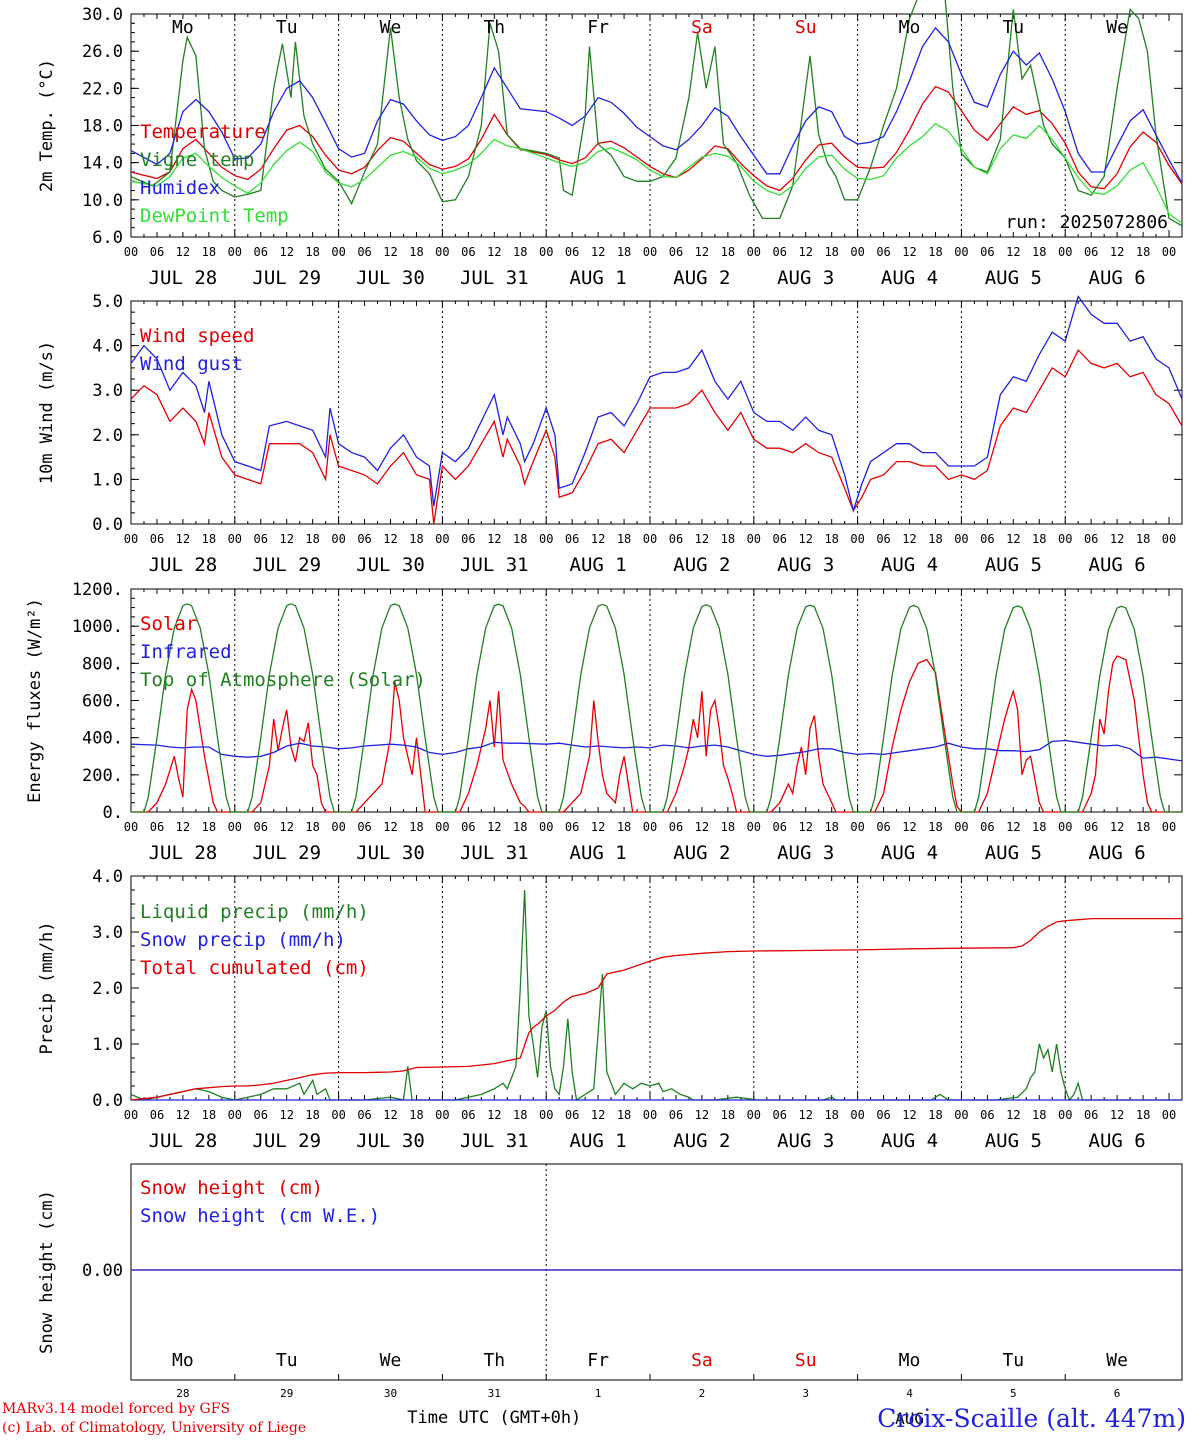 Image resolution: width=1194 pixels, height=1440 pixels. What do you see at coordinates (701, 278) in the screenshot?
I see `date-label: AUG 2` at bounding box center [701, 278].